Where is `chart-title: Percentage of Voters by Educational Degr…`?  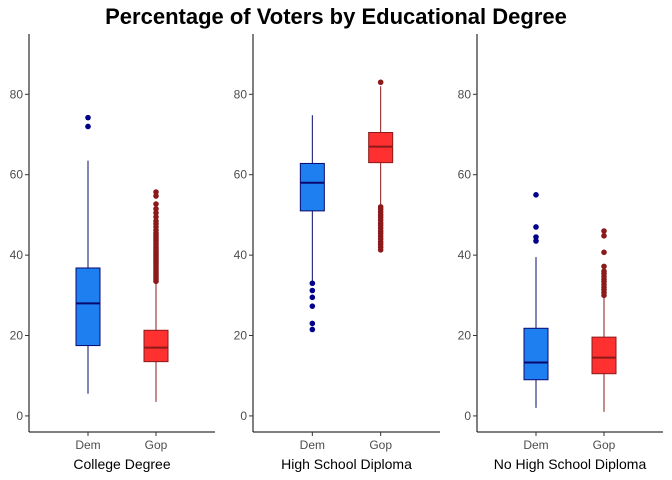 chart-title: Percentage of Voters by Educational Degr… is located at coordinates (336, 16).